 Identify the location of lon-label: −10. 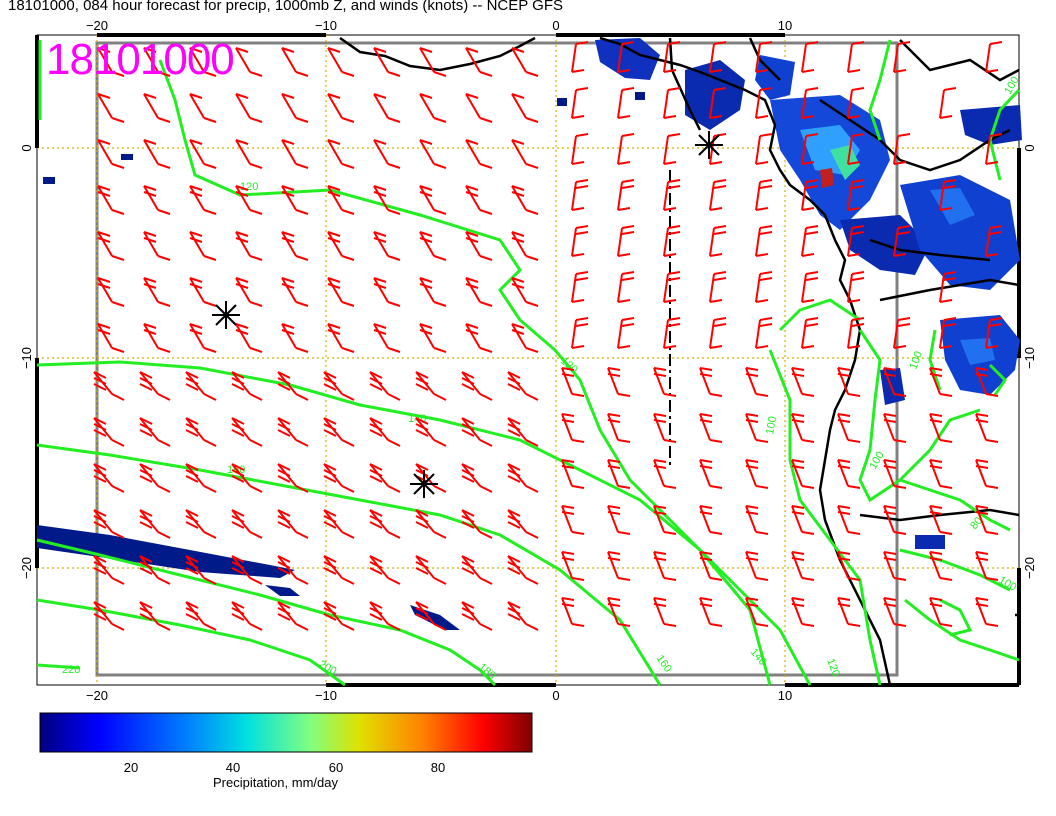
(326, 25).